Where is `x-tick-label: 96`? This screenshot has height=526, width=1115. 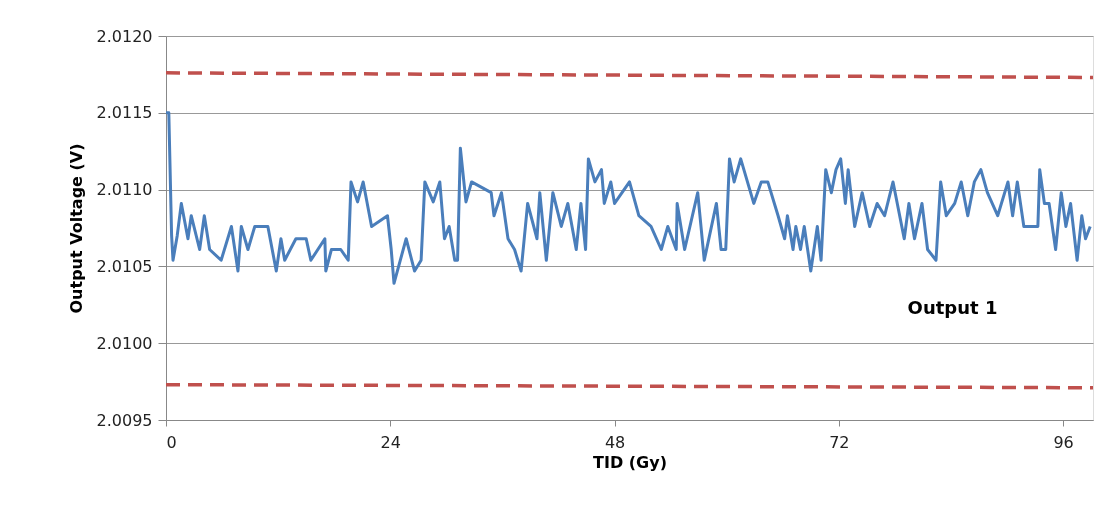 x-tick-label: 96 is located at coordinates (1063, 442).